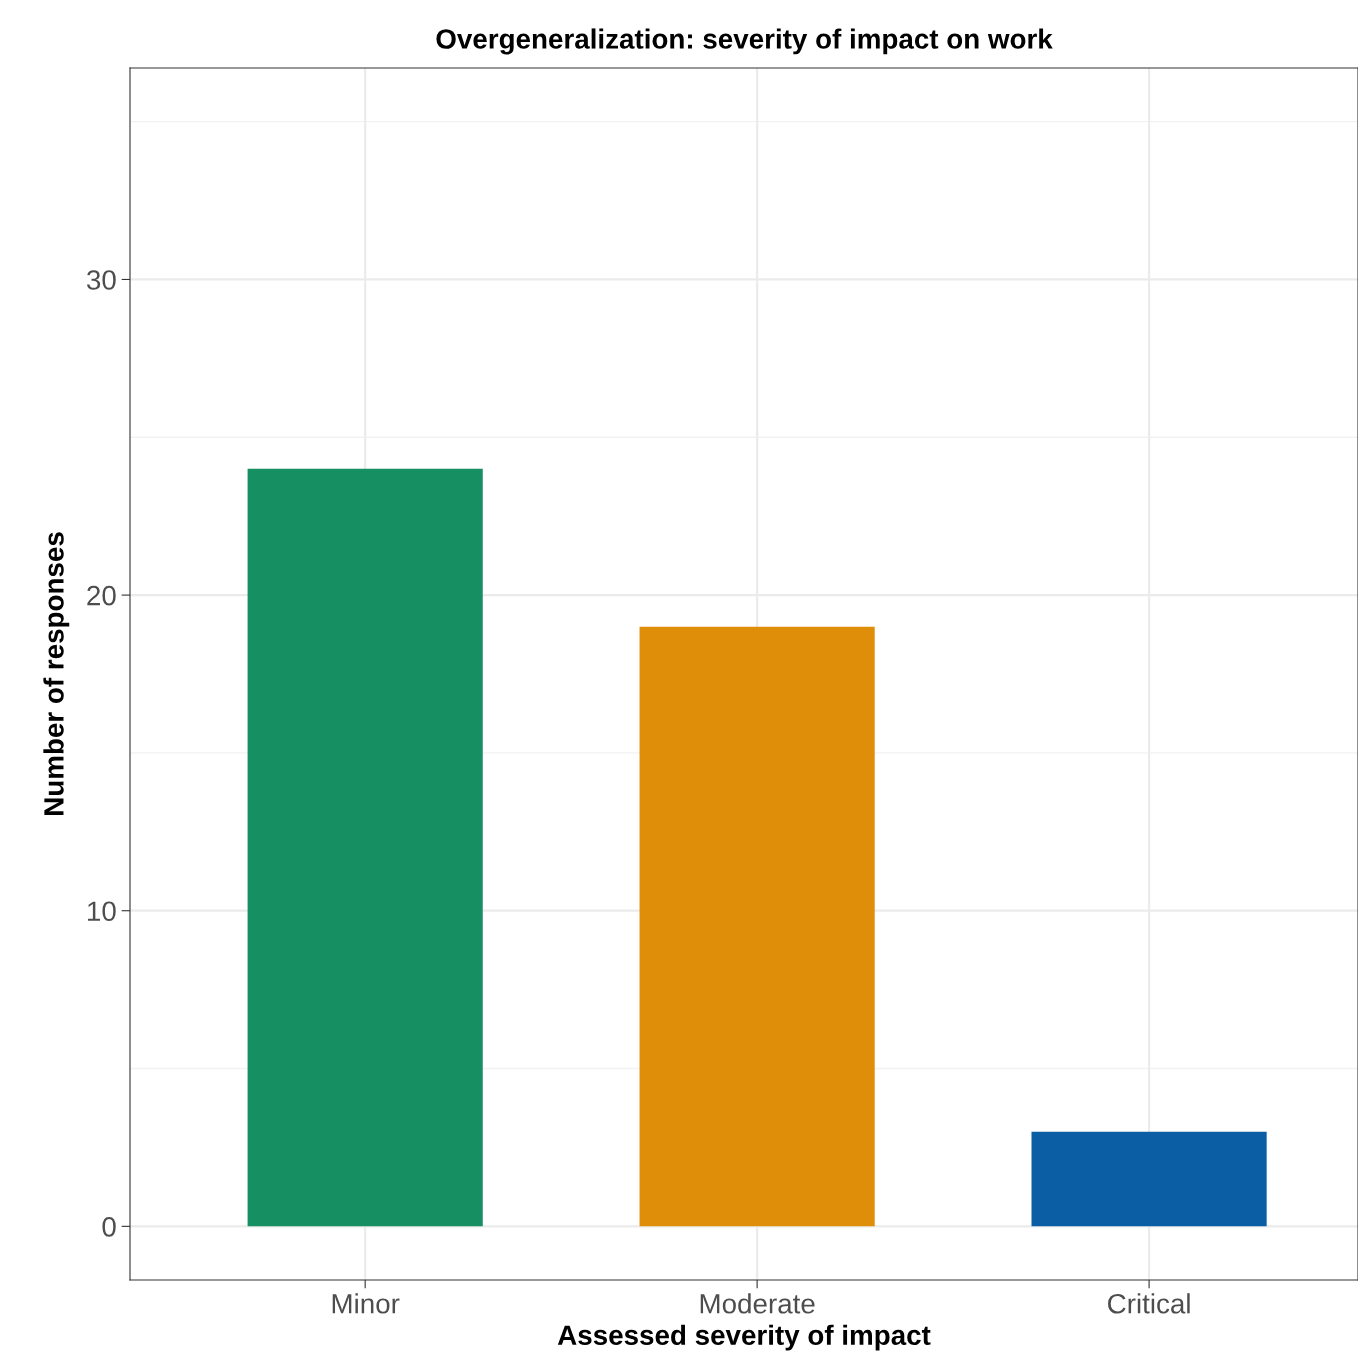 The image size is (1358, 1369). I want to click on x-axis-title: Assessed severity of impact, so click(744, 1337).